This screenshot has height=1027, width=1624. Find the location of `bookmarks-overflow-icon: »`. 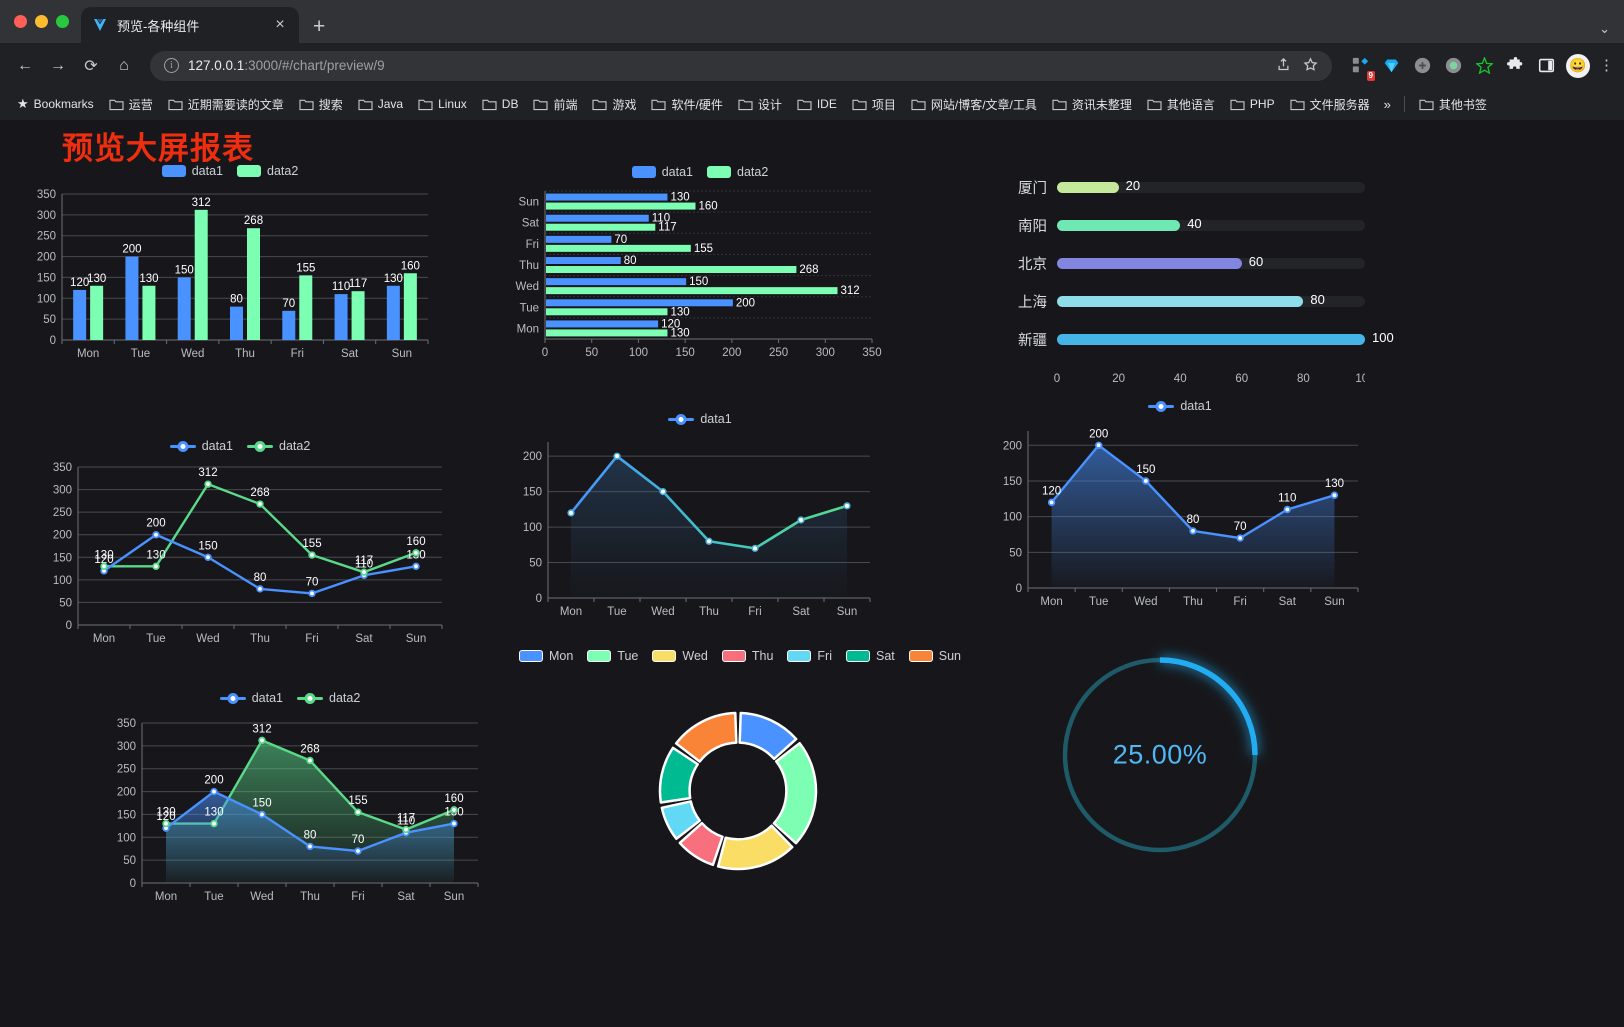

bookmarks-overflow-icon: » is located at coordinates (1387, 104).